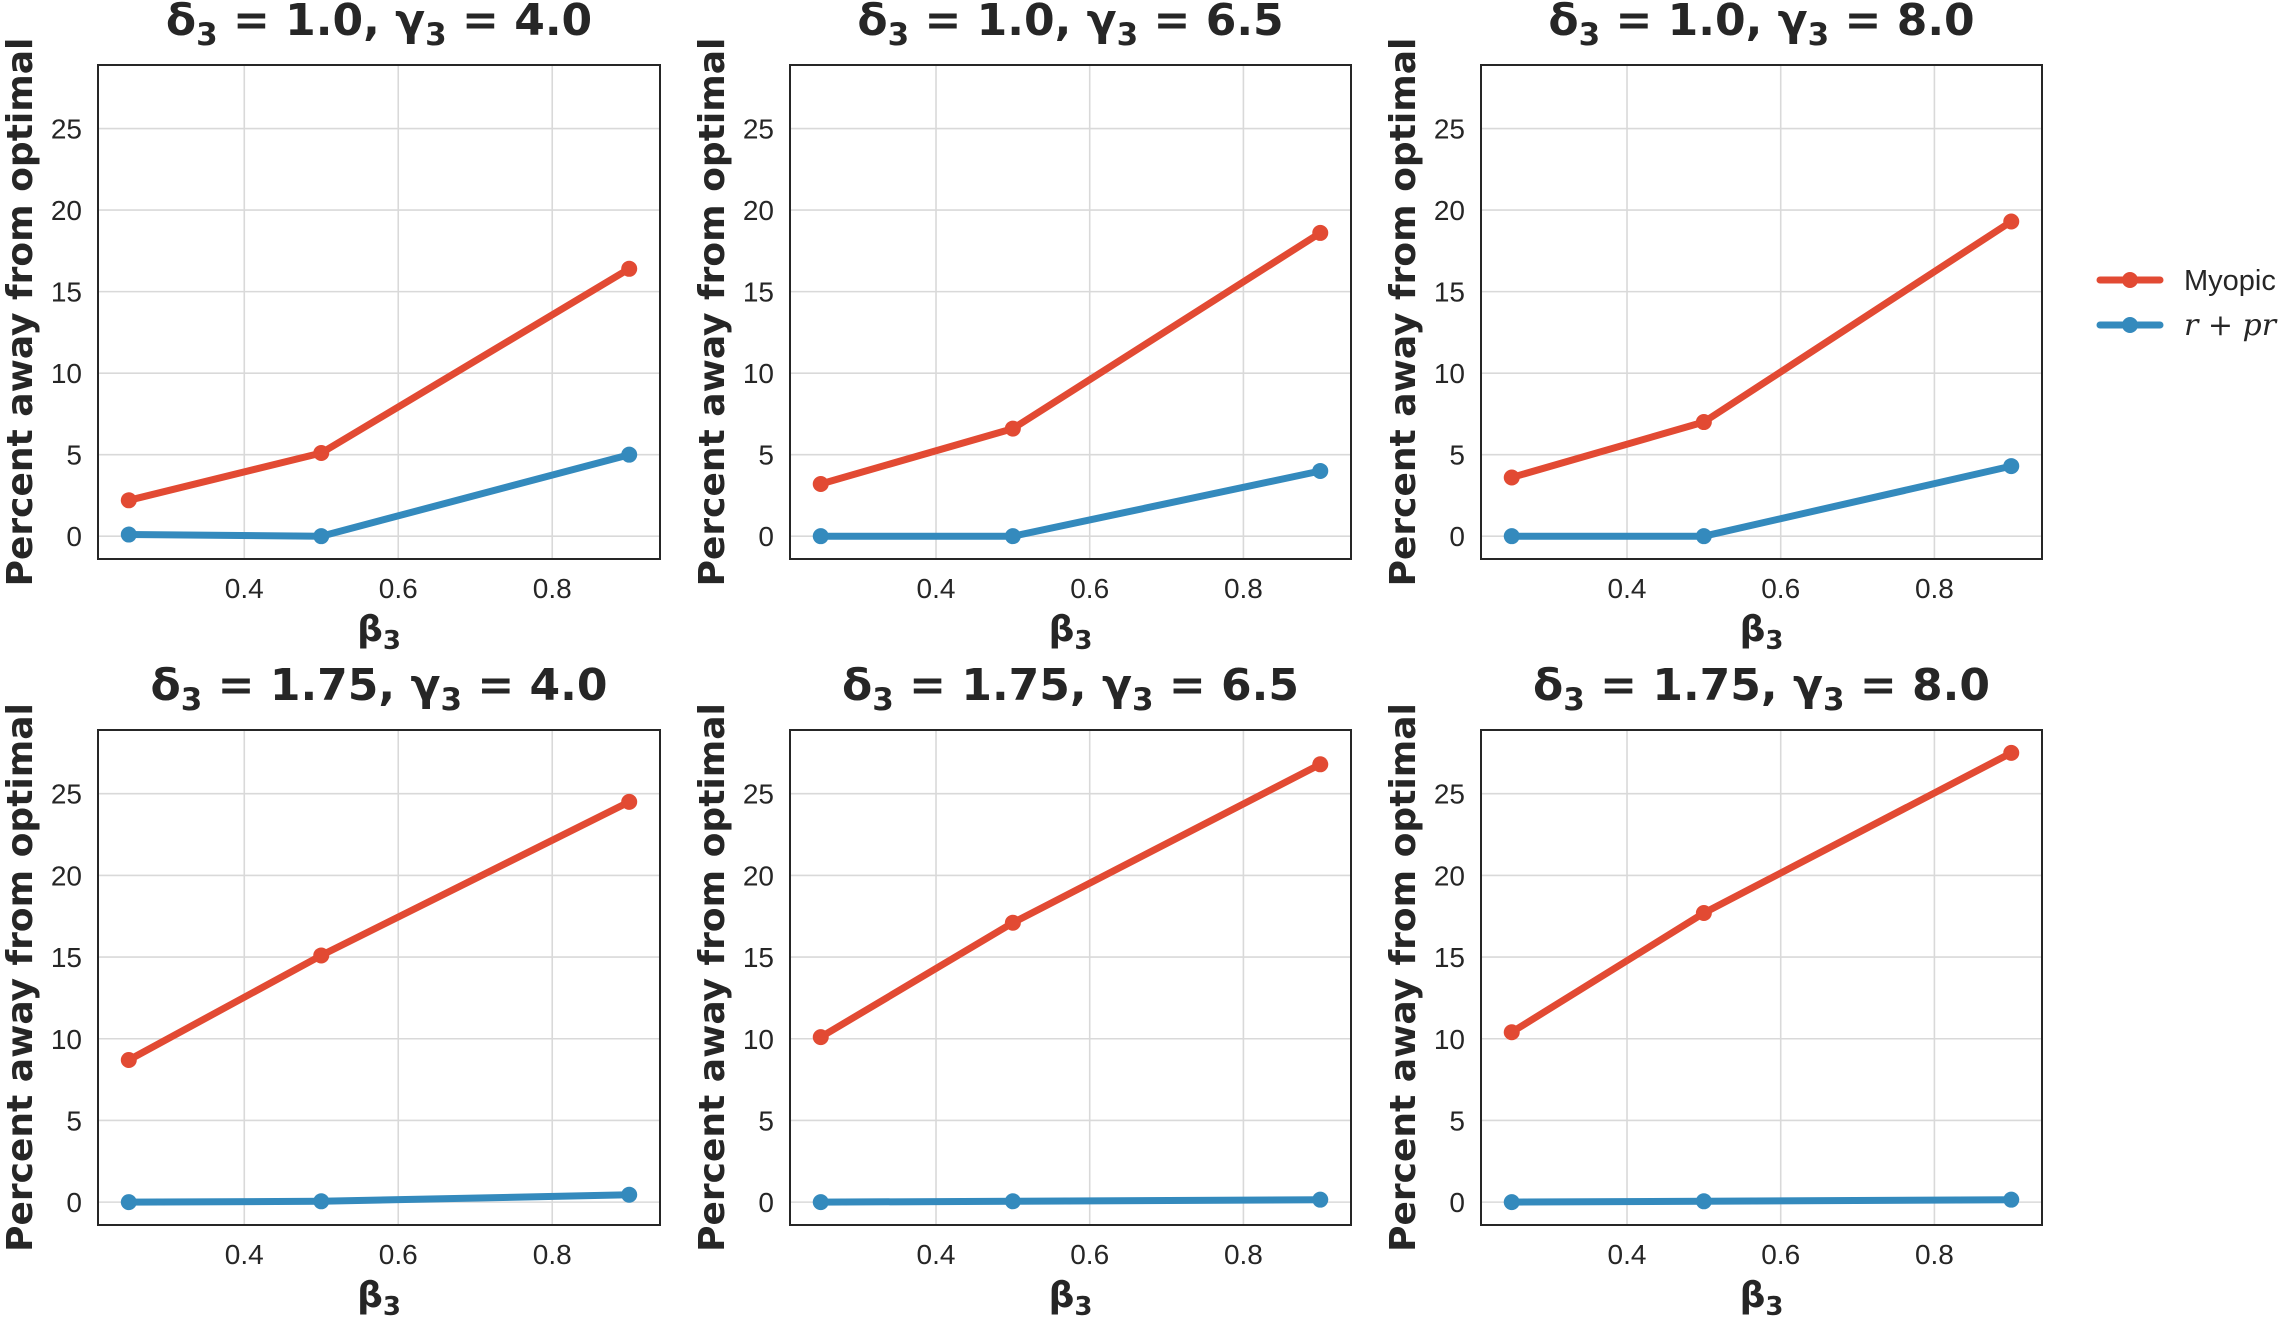 The image size is (2295, 1318). Describe the element at coordinates (379, 689) in the screenshot. I see `subplot-title: δ3 = 1.75, γ3 = 4.0` at that location.